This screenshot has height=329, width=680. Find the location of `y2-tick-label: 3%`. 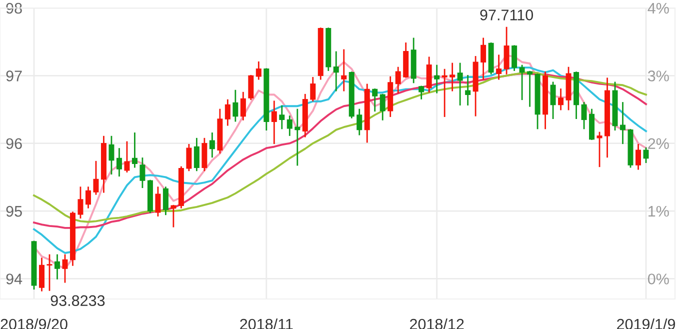

y2-tick-label: 3% is located at coordinates (658, 76).